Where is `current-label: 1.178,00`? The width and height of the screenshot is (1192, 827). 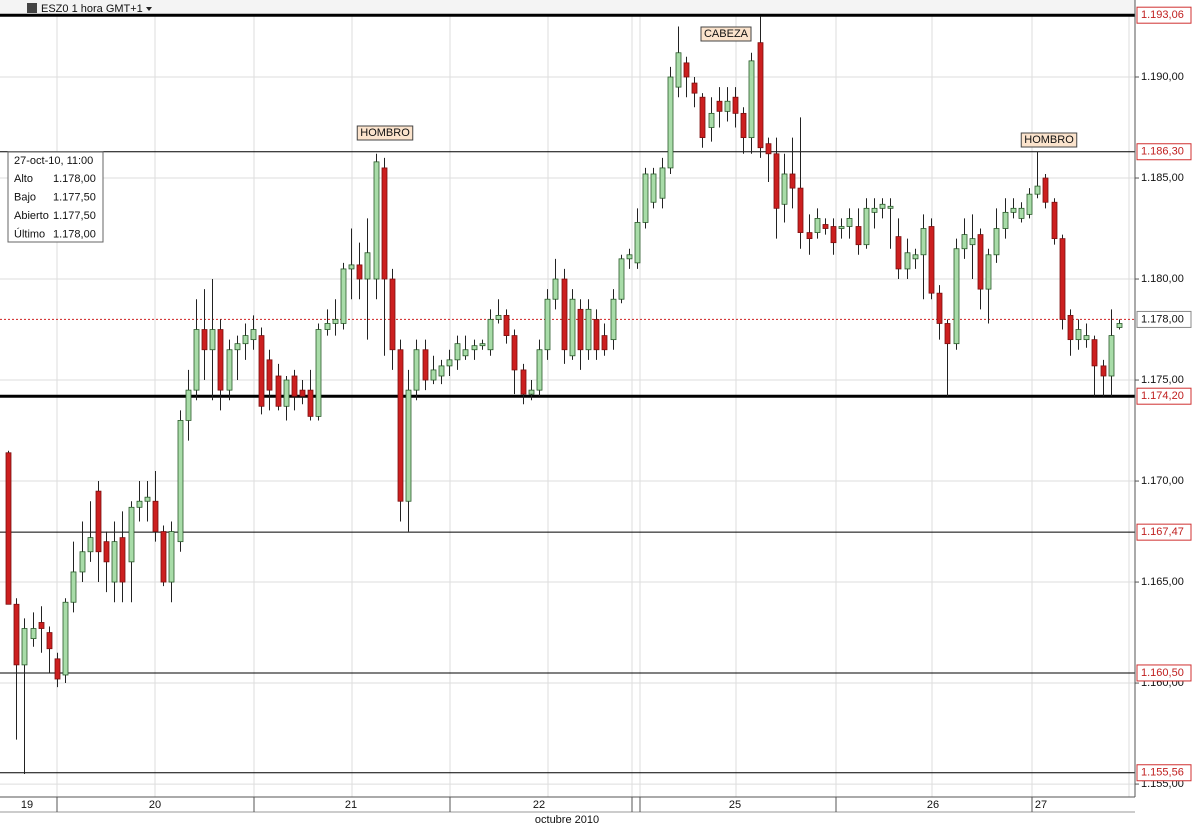 current-label: 1.178,00 is located at coordinates (1162, 319).